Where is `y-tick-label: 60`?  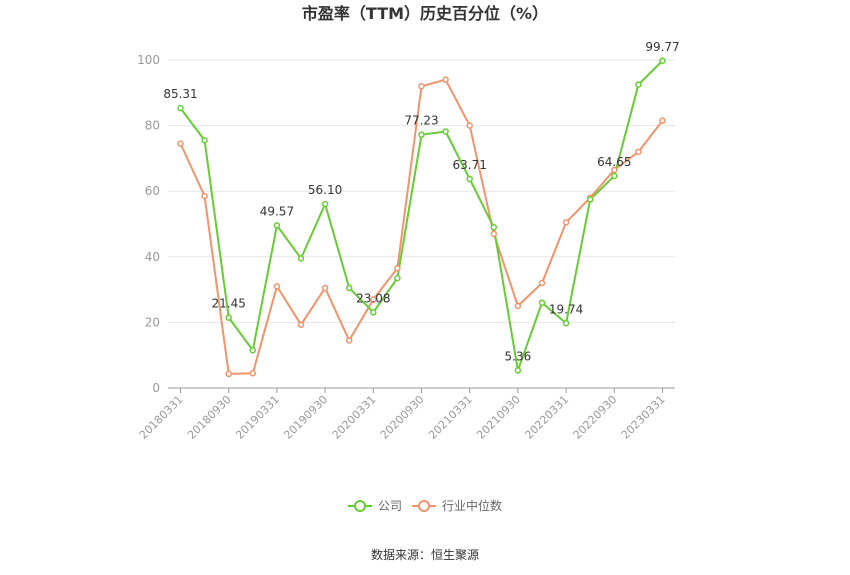
y-tick-label: 60 is located at coordinates (152, 191).